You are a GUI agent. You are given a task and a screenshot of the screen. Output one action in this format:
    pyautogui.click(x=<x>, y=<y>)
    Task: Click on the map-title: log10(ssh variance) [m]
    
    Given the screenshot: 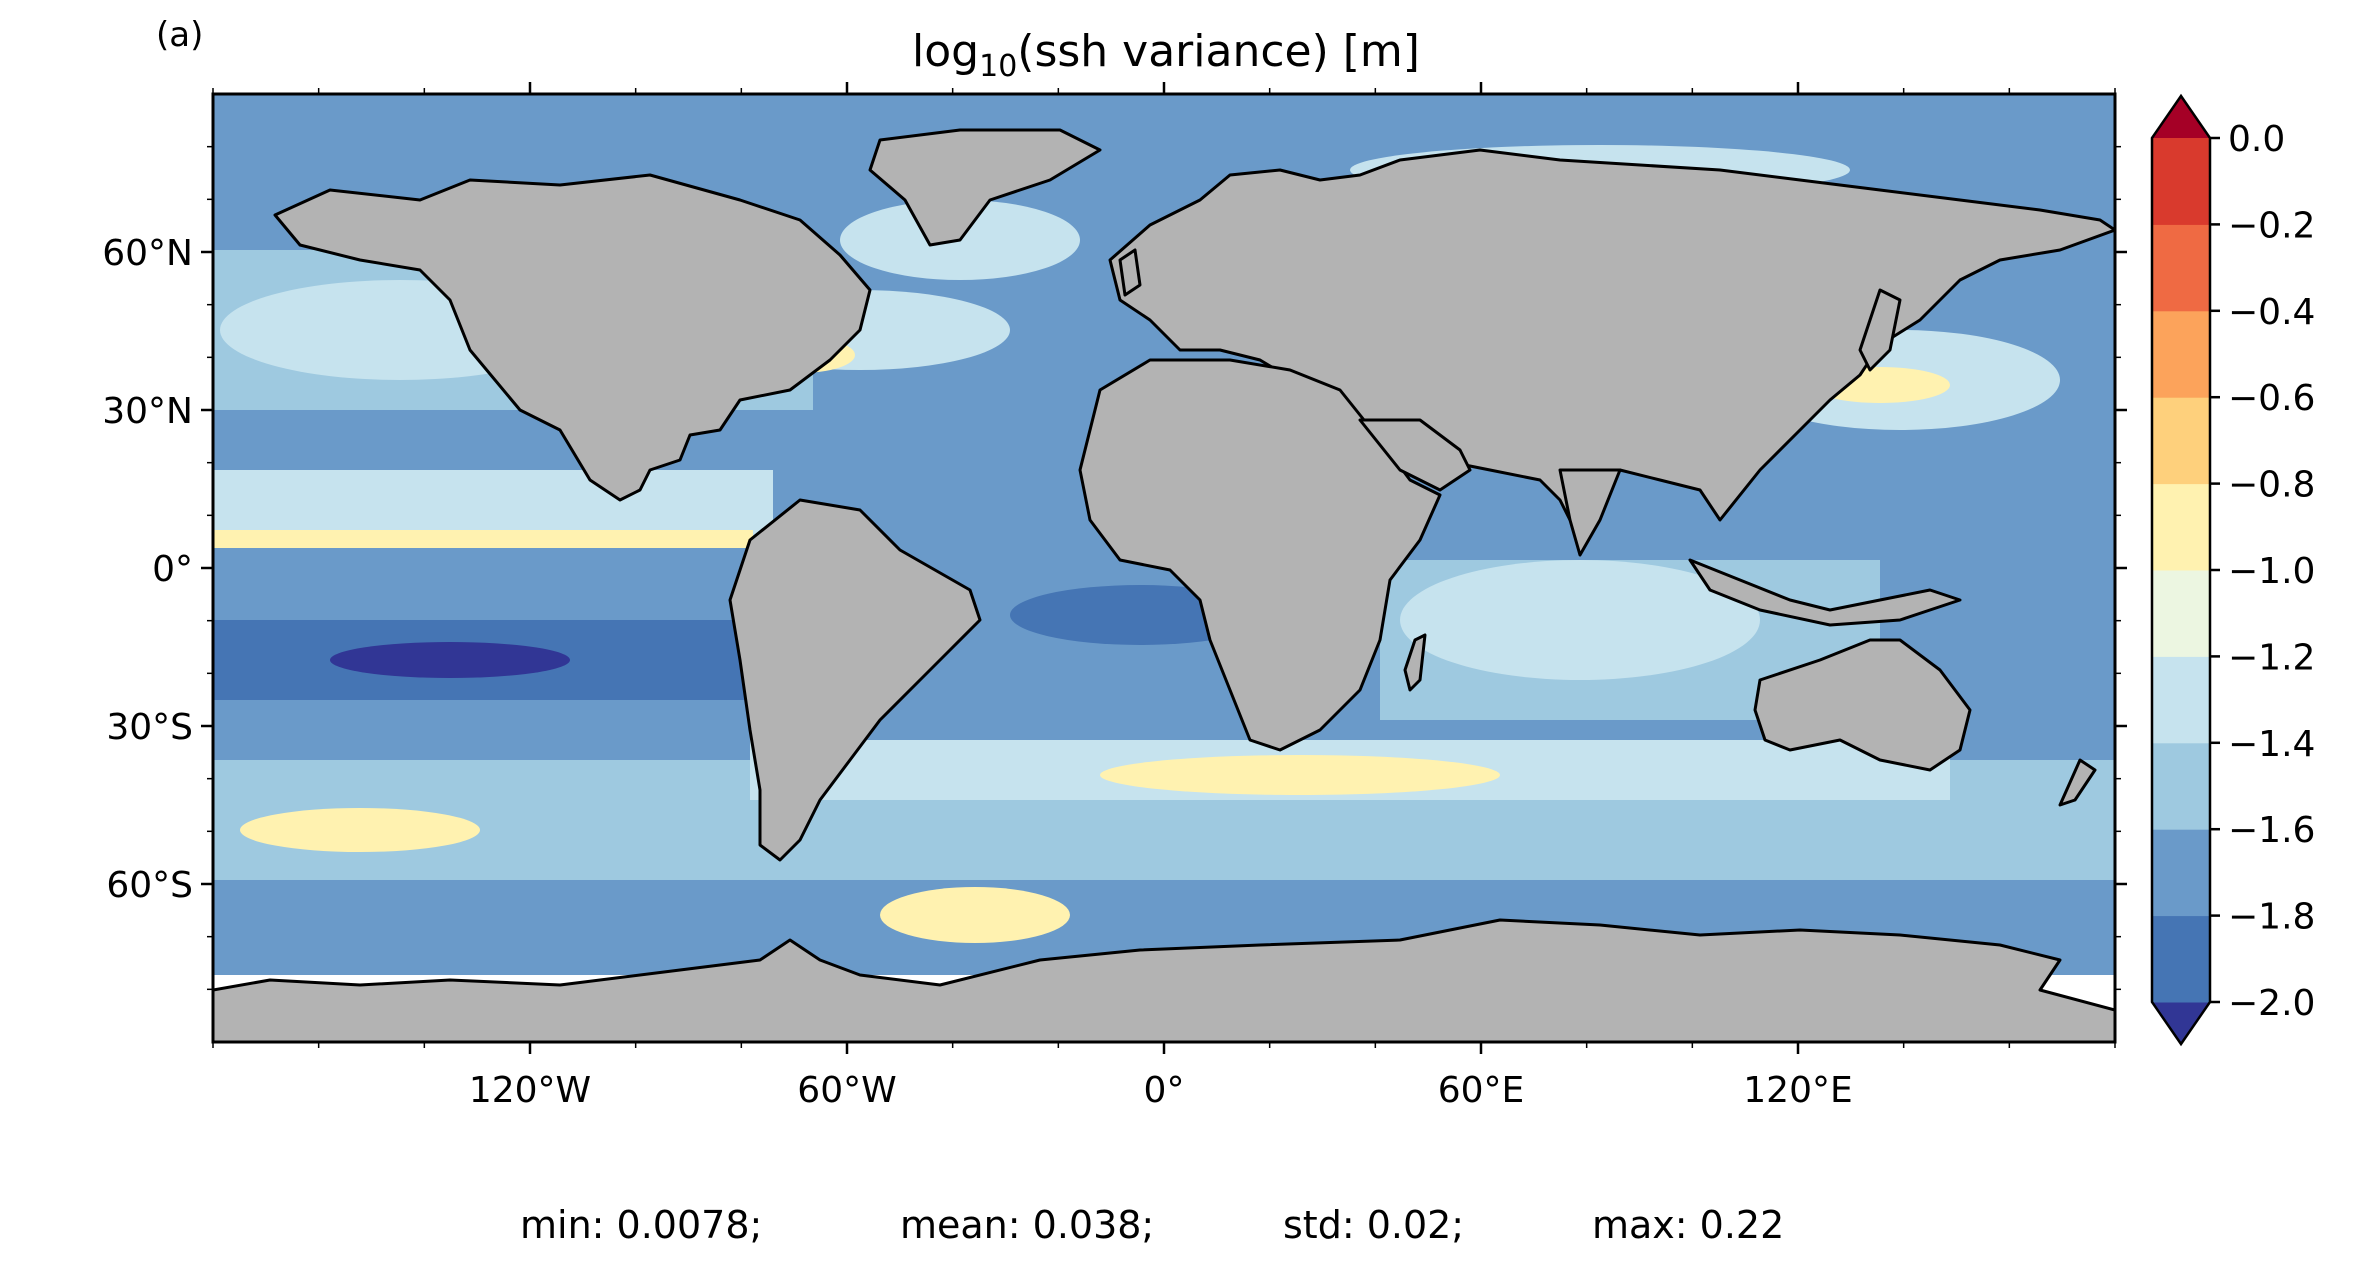 What is the action you would take?
    pyautogui.click(x=1166, y=55)
    